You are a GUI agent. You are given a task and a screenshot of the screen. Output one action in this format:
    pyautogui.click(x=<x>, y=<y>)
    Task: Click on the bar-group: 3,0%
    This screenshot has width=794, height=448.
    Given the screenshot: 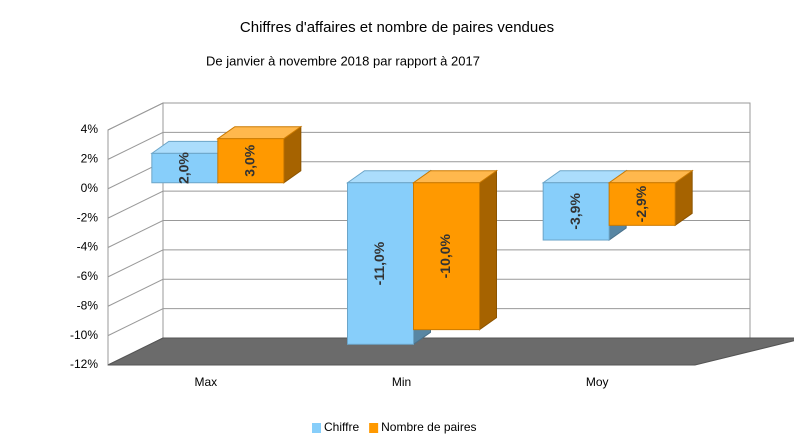 What is the action you would take?
    pyautogui.click(x=259, y=154)
    